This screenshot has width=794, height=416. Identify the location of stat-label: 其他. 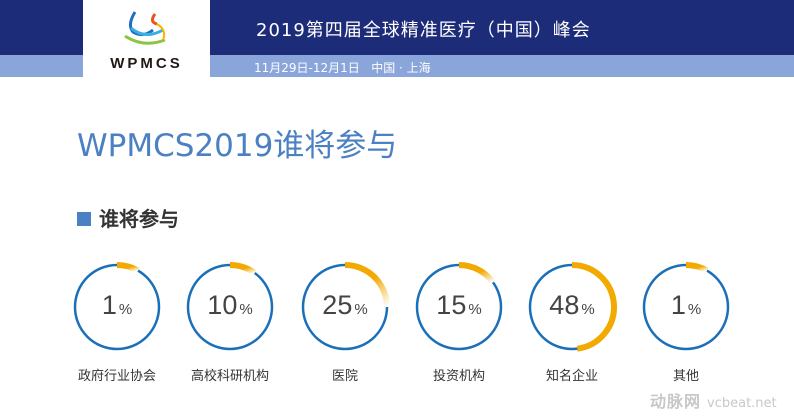
(685, 376).